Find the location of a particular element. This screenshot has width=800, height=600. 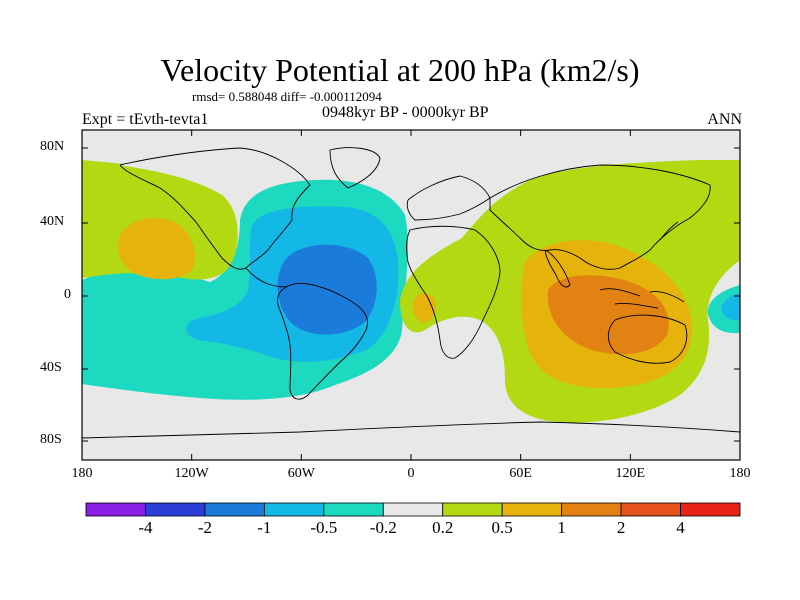

coastline-south-america is located at coordinates (322, 341).